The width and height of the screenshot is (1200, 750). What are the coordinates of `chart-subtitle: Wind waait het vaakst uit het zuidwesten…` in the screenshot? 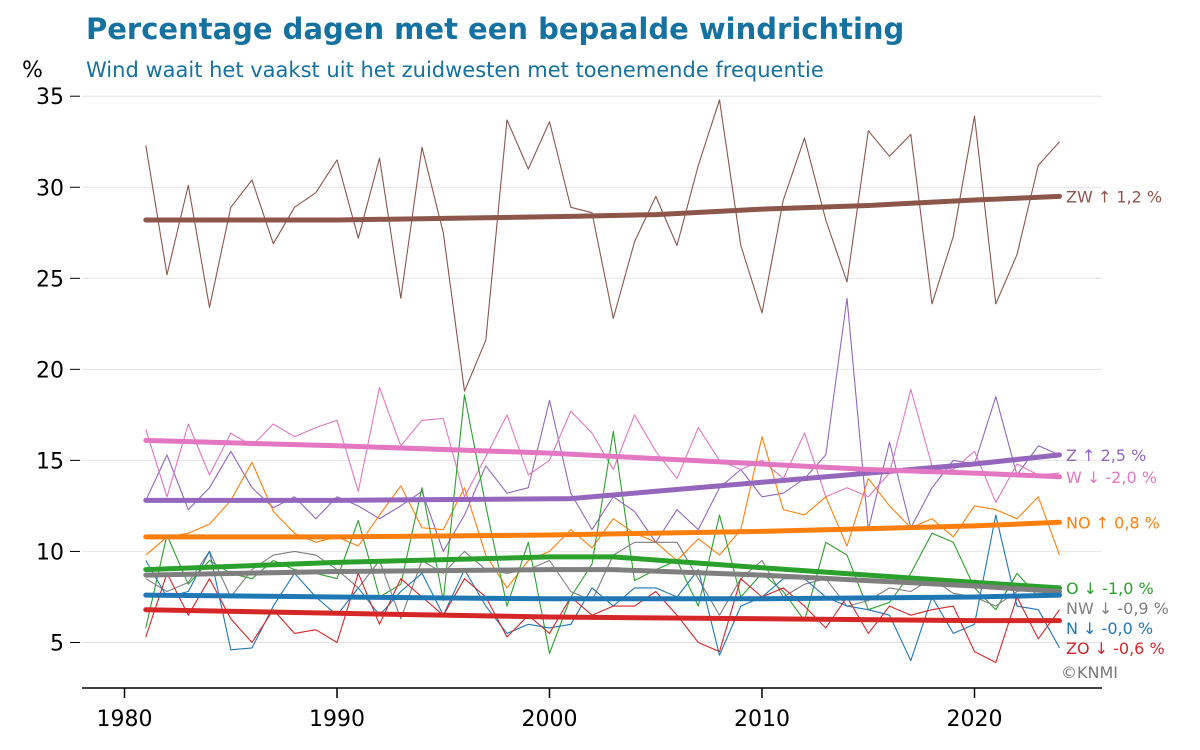 It's located at (455, 70).